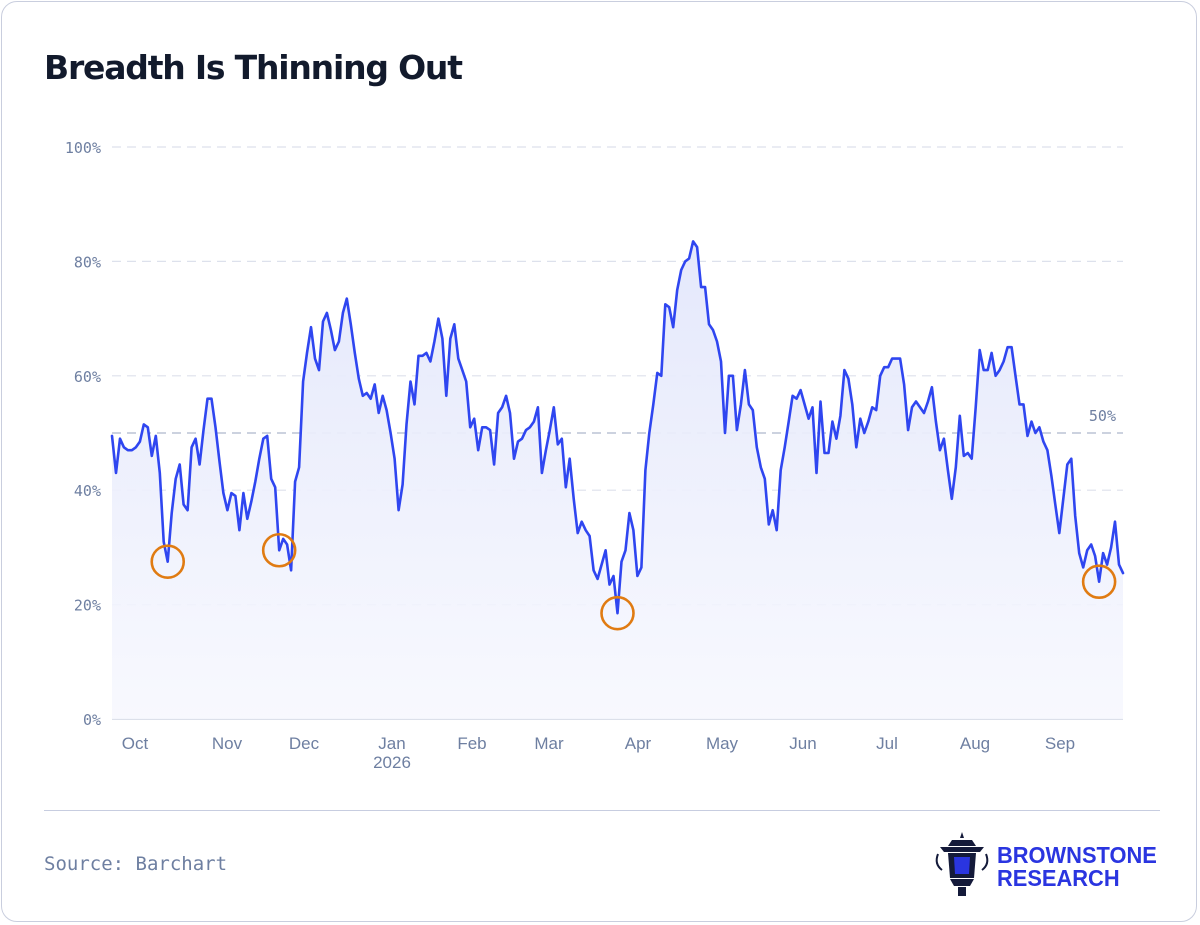 The width and height of the screenshot is (1200, 925). I want to click on y-tick-label: 60%, so click(87, 377).